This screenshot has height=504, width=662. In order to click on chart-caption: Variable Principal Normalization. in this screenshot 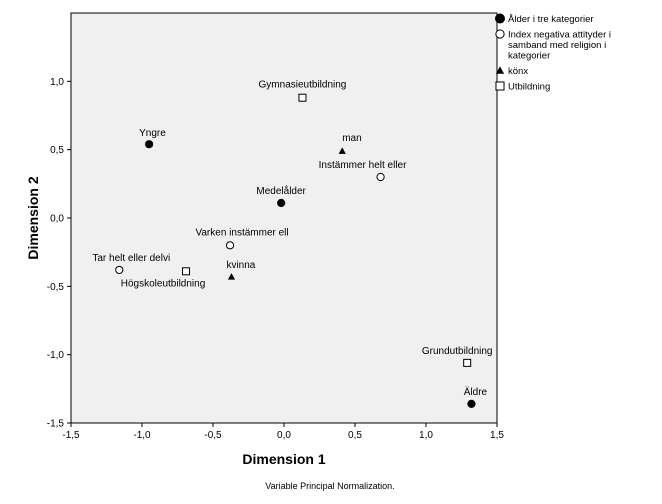, I will do `click(329, 486)`.